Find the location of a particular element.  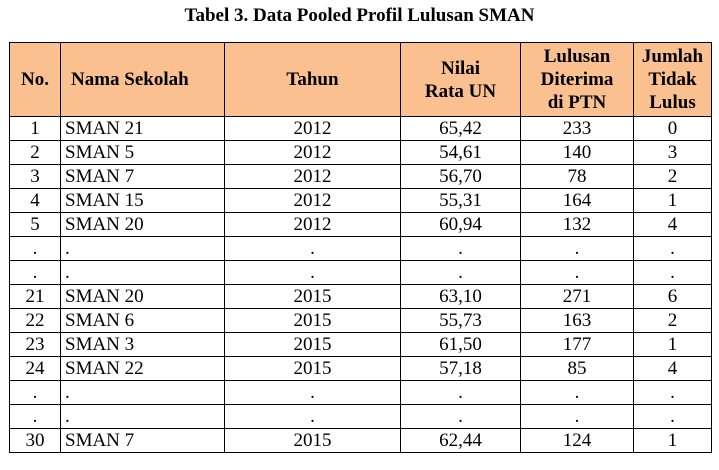

table-row: 21 SMAN 20 2015 63,10 271 6 is located at coordinates (360, 296).